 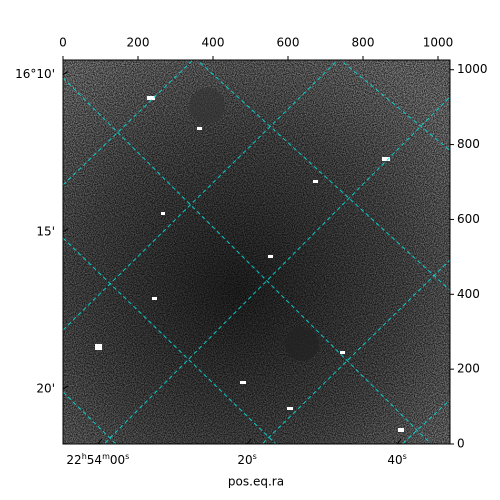 What do you see at coordinates (468, 144) in the screenshot?
I see `y-tick-label: 800` at bounding box center [468, 144].